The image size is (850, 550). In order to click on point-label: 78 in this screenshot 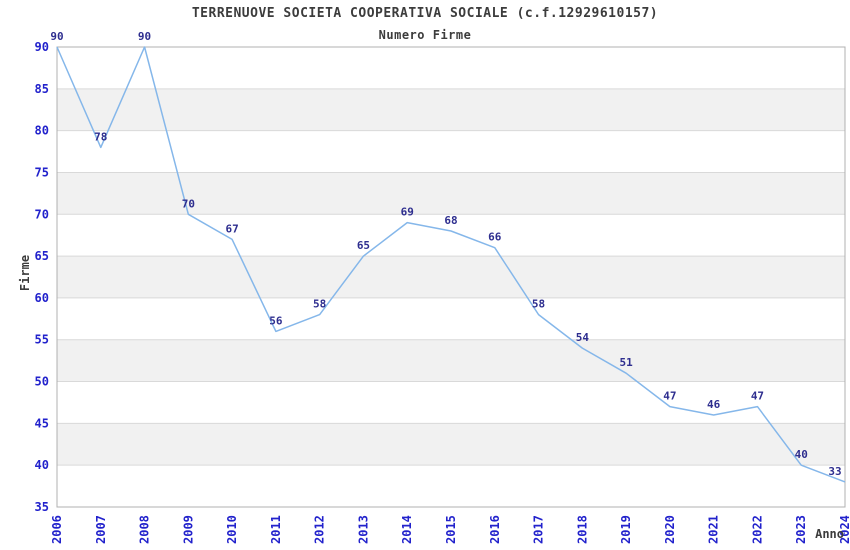, I will do `click(100, 136)`.